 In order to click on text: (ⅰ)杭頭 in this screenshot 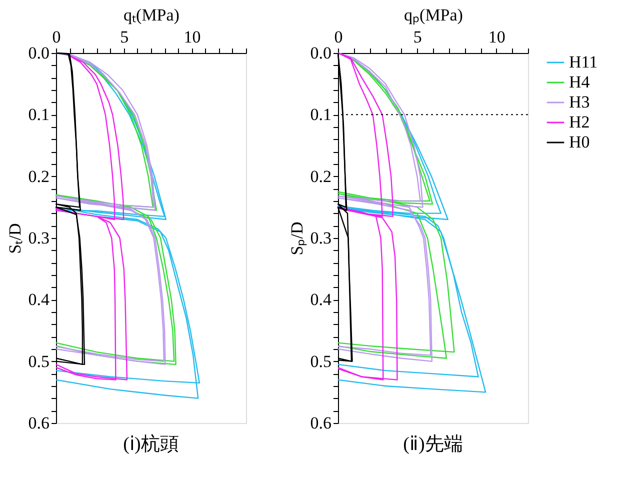, I will do `click(151, 444)`.